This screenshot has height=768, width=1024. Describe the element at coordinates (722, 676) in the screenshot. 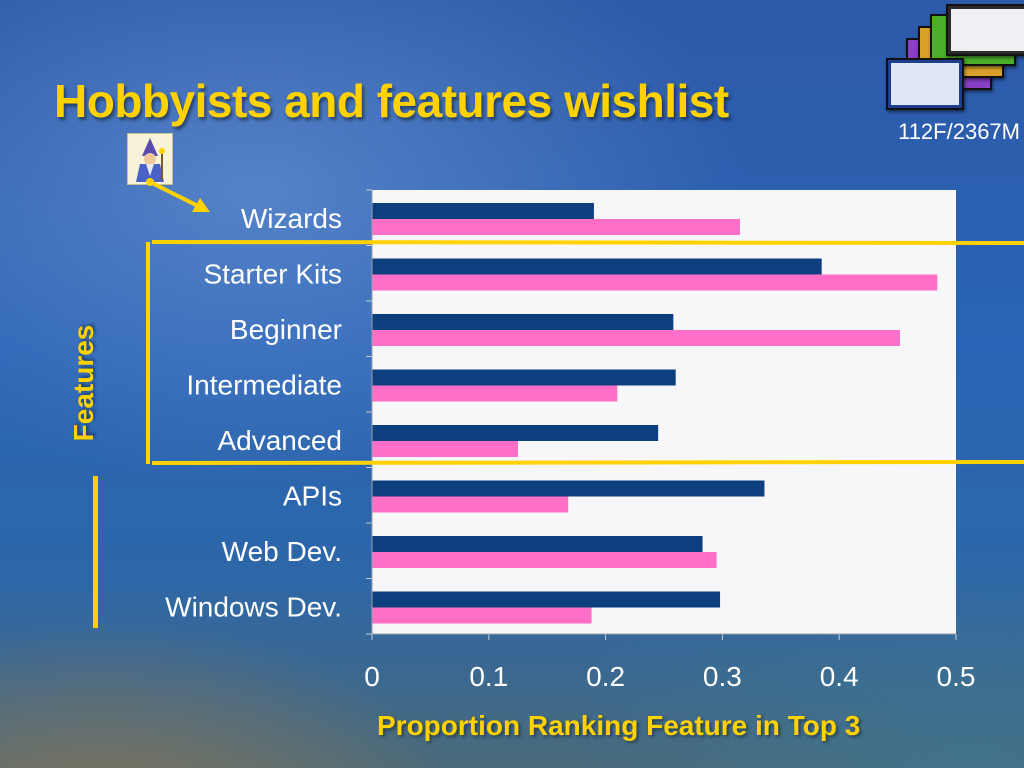

I see `x-tick-label: 0.3` at that location.